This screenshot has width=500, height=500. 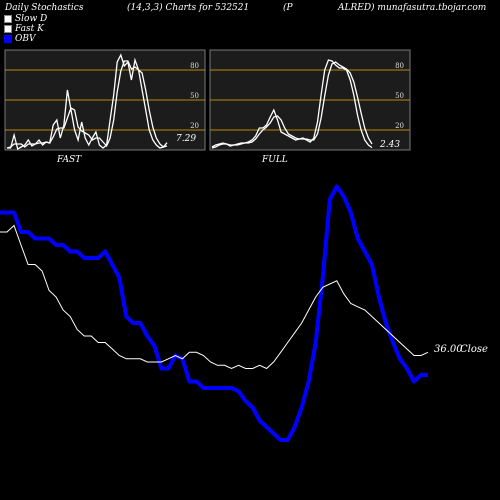 I want to click on symbol-open: (P, so click(x=288, y=8).